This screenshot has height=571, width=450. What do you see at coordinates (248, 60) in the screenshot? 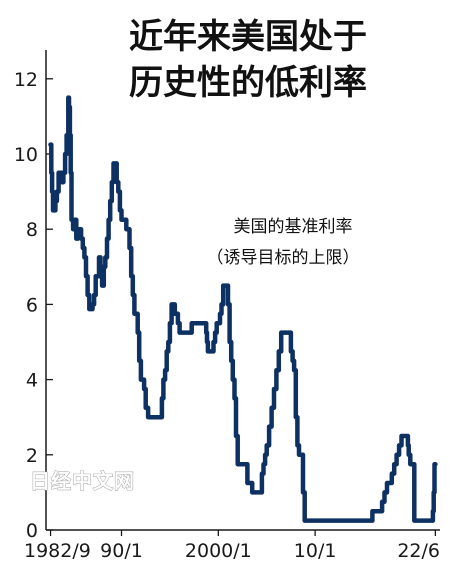
I see `chart-title: 近年来美国处于 历史性的低利率` at bounding box center [248, 60].